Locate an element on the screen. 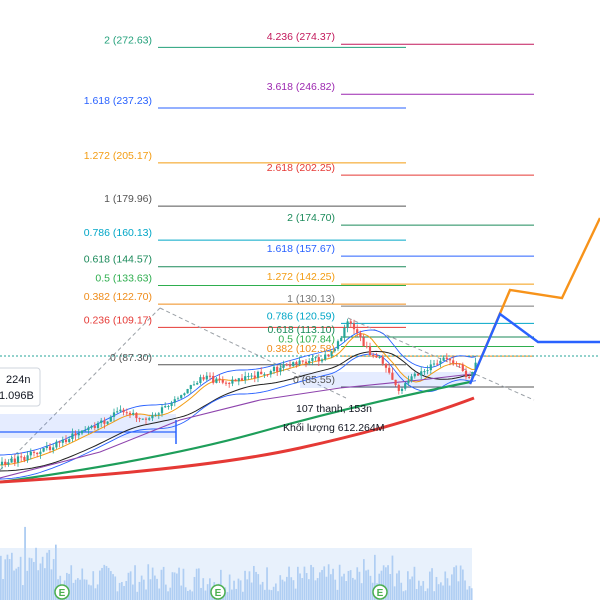  right-fib-label-9: 0.5 (107.84) is located at coordinates (306, 340).